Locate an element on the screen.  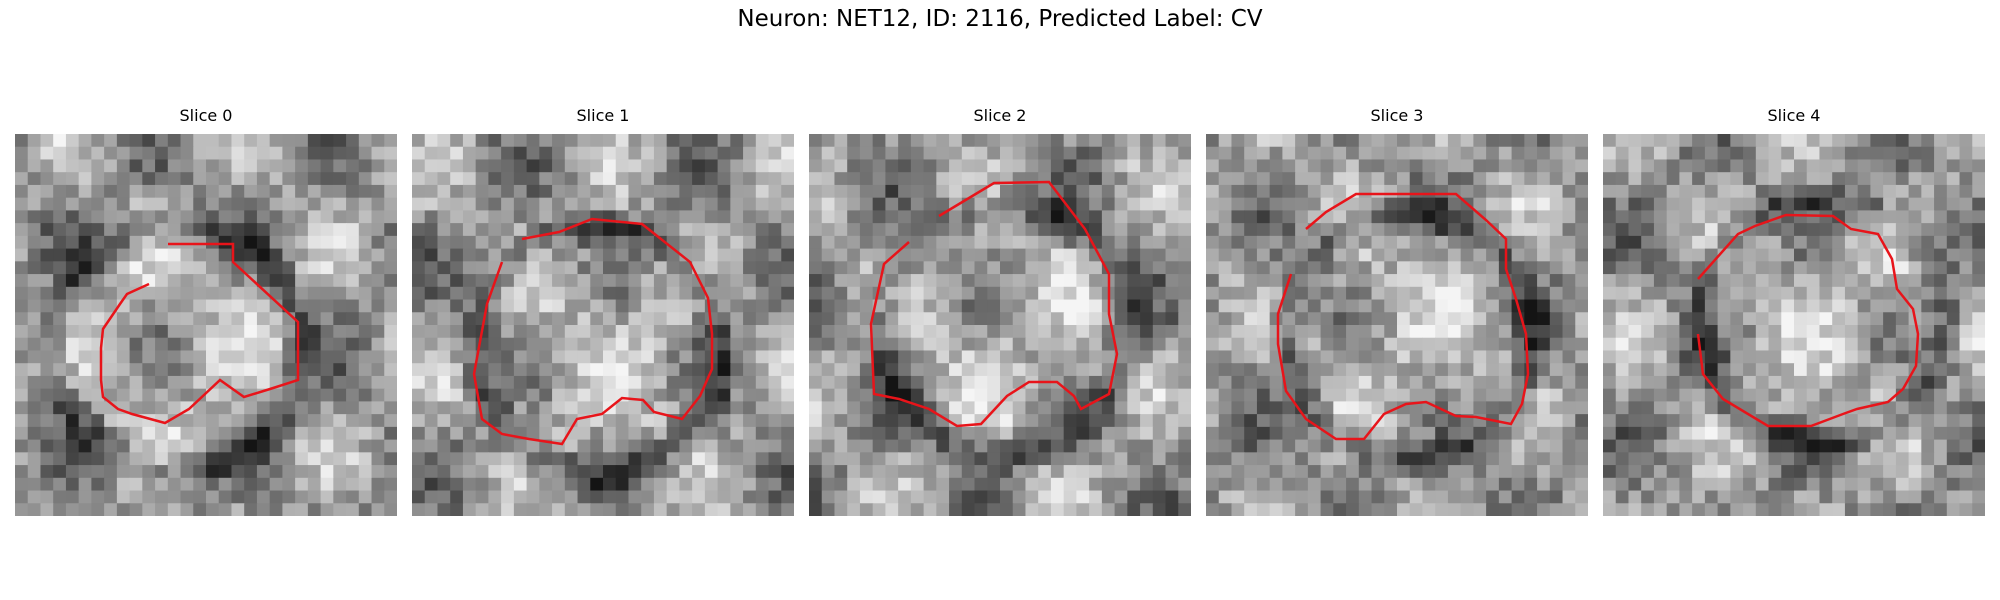
slice-title-3: Slice 3 is located at coordinates (1397, 115).